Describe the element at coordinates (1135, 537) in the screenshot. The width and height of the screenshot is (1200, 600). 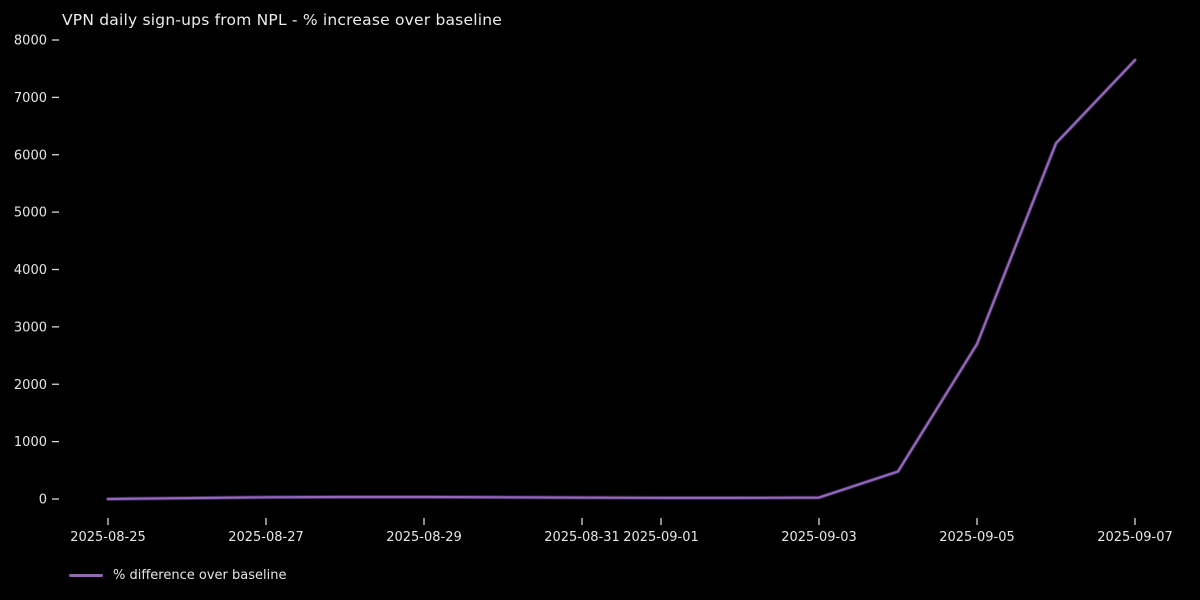
I see `x-tick-label: 2025-09-07` at that location.